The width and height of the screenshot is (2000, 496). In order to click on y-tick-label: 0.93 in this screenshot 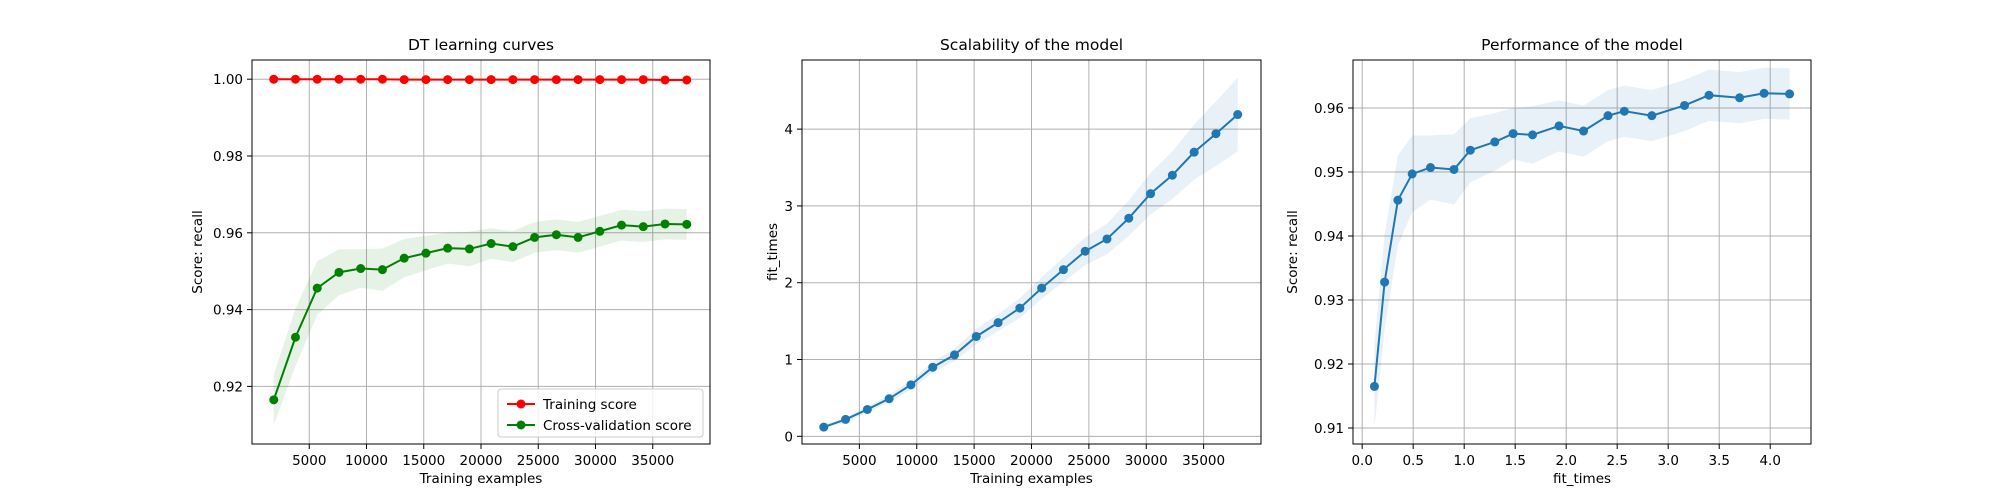, I will do `click(1329, 301)`.